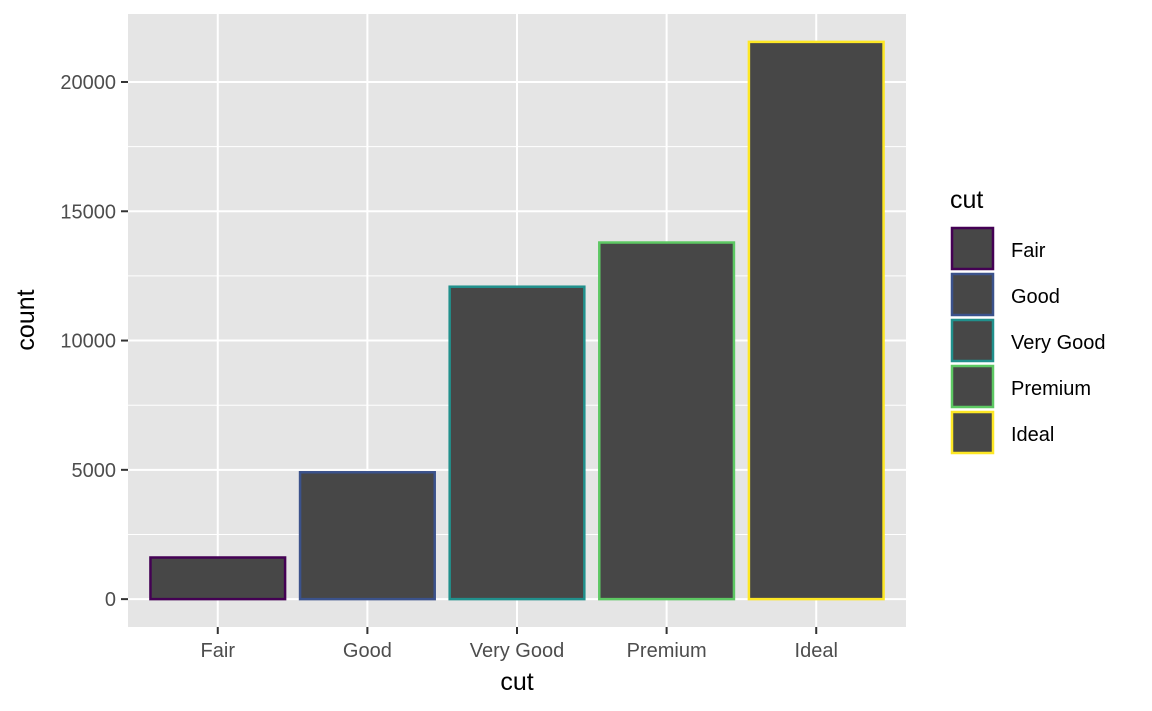 The image size is (1152, 711). What do you see at coordinates (517, 443) in the screenshot?
I see `bar-very-good` at bounding box center [517, 443].